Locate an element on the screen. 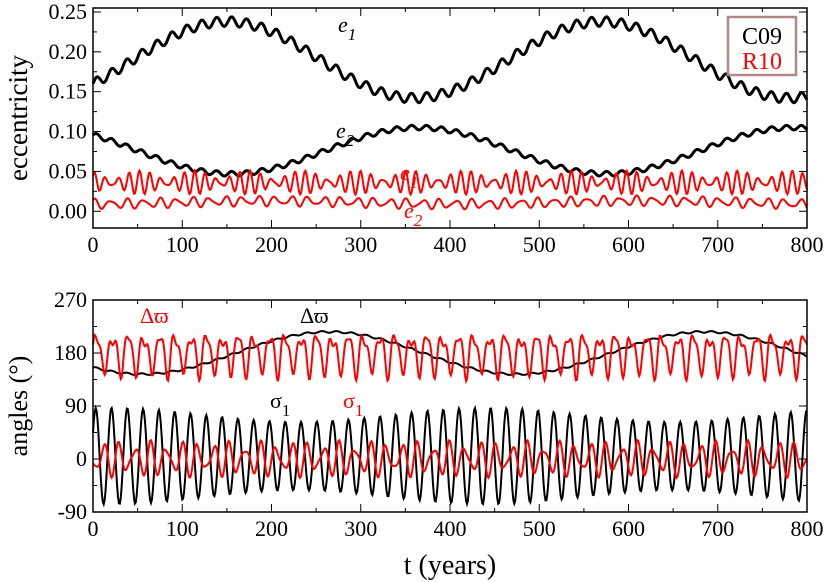 The height and width of the screenshot is (582, 830). series-R10-e1 is located at coordinates (450, 182).